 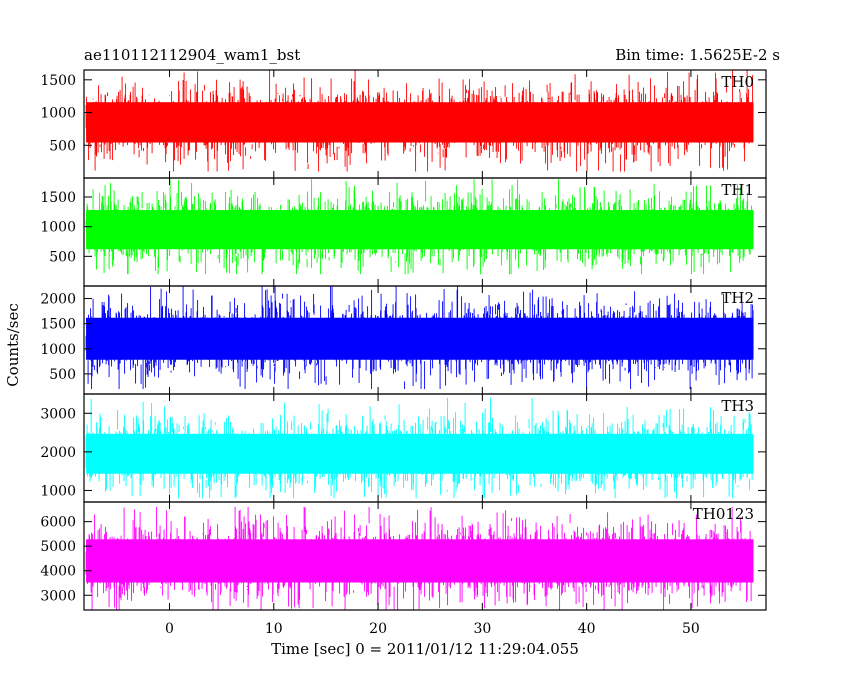 What do you see at coordinates (403, 448) in the screenshot?
I see `panel-th3: 1000 2000 3000 TH3` at bounding box center [403, 448].